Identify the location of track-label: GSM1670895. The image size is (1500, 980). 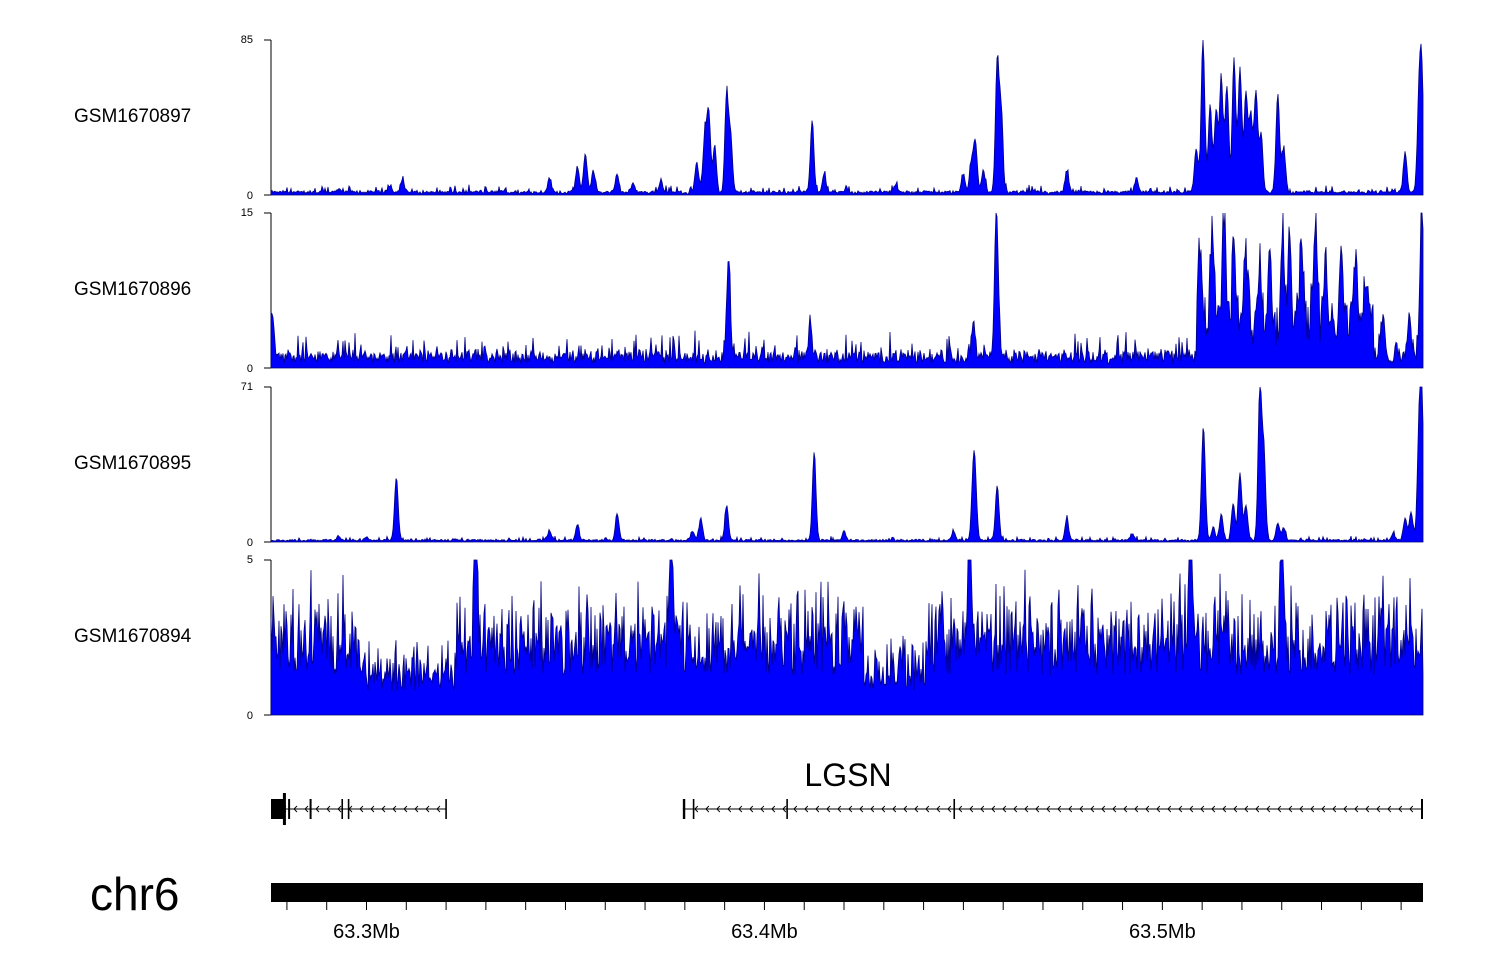
(132, 463).